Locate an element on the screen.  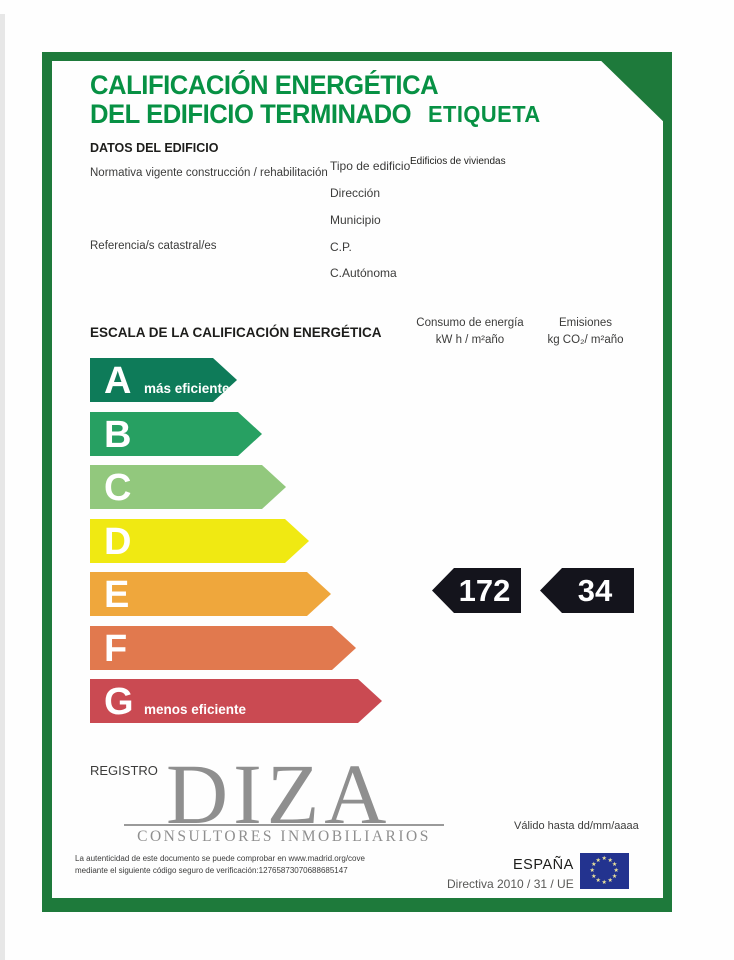
referencia-catastral-label: Referencia/s catastral/es is located at coordinates (153, 246).